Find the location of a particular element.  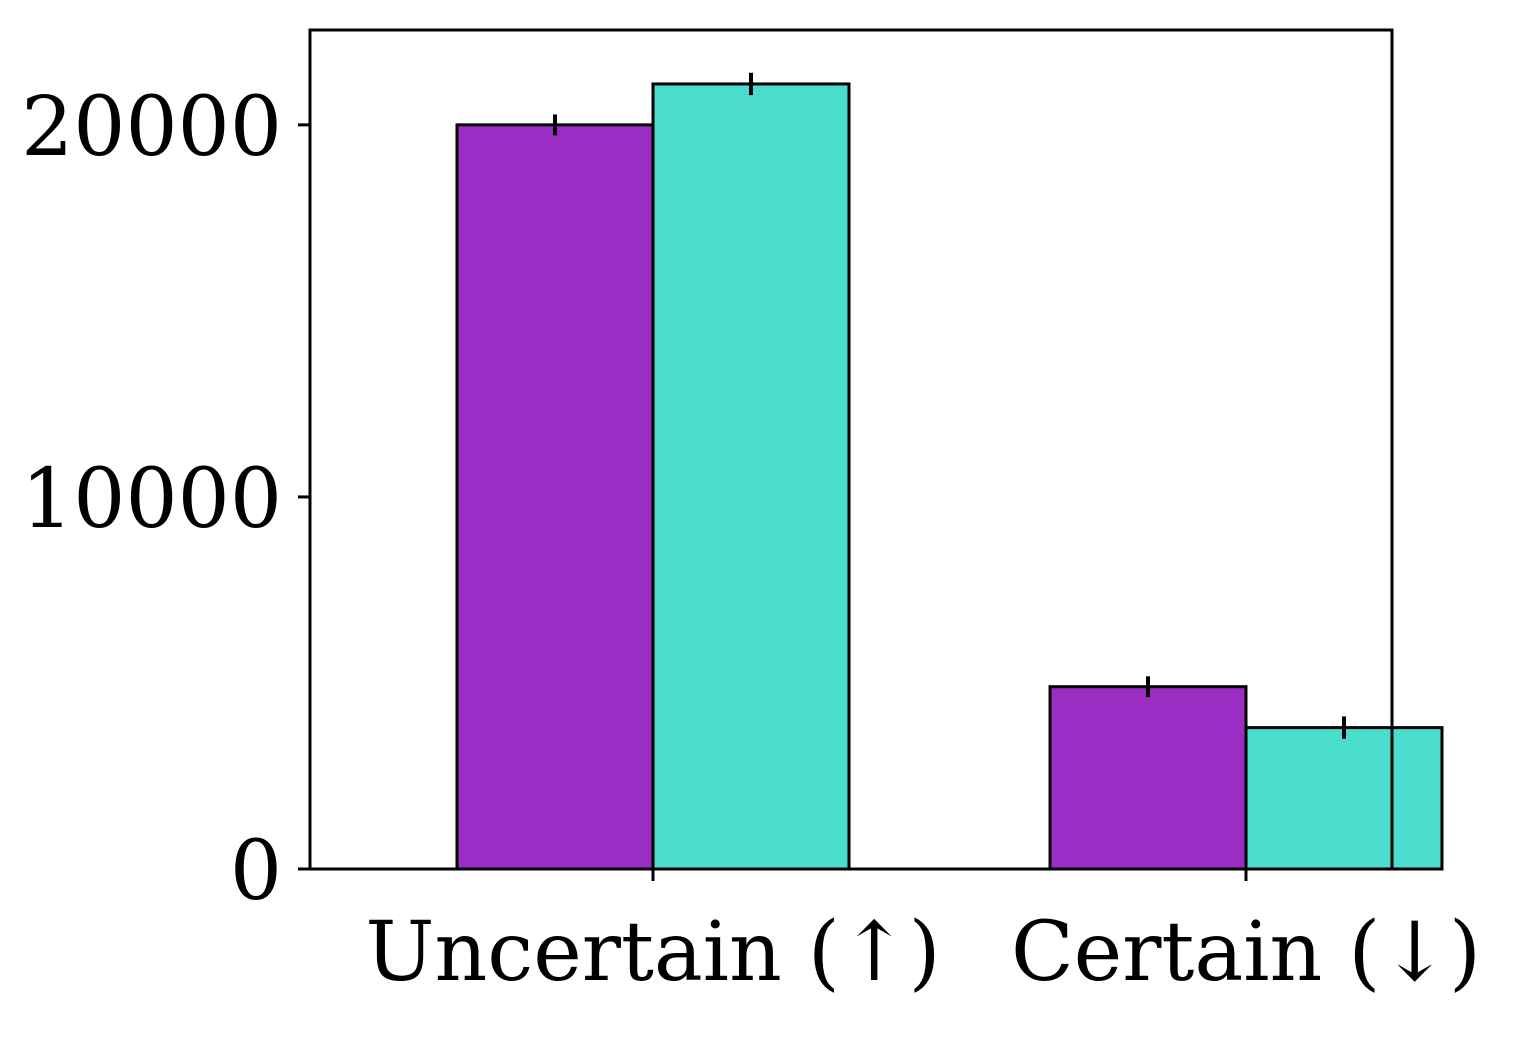

x-axis: Uncertain (↑) Certain (↓) is located at coordinates (923, 934).